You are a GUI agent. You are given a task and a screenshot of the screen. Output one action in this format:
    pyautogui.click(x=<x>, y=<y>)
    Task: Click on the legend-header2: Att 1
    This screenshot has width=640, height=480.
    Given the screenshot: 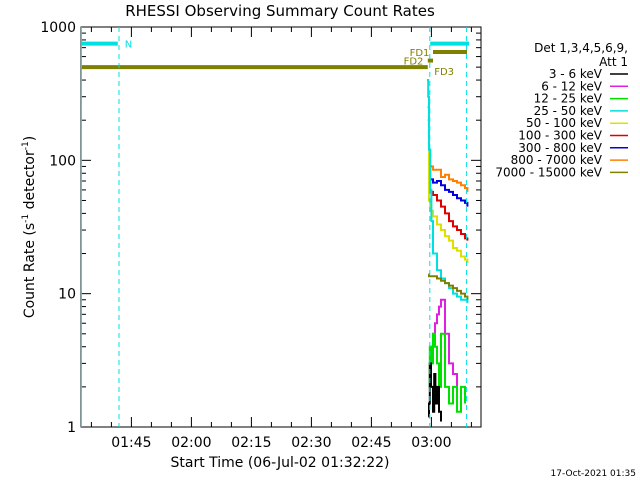 What is the action you would take?
    pyautogui.click(x=613, y=62)
    